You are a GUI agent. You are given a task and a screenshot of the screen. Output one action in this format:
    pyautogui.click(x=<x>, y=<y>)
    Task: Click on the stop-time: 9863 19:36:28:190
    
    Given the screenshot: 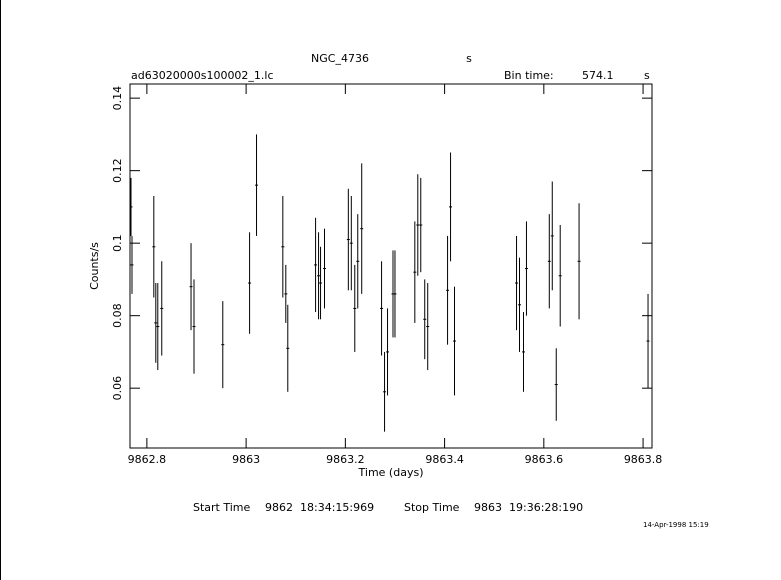 What is the action you would take?
    pyautogui.click(x=528, y=507)
    